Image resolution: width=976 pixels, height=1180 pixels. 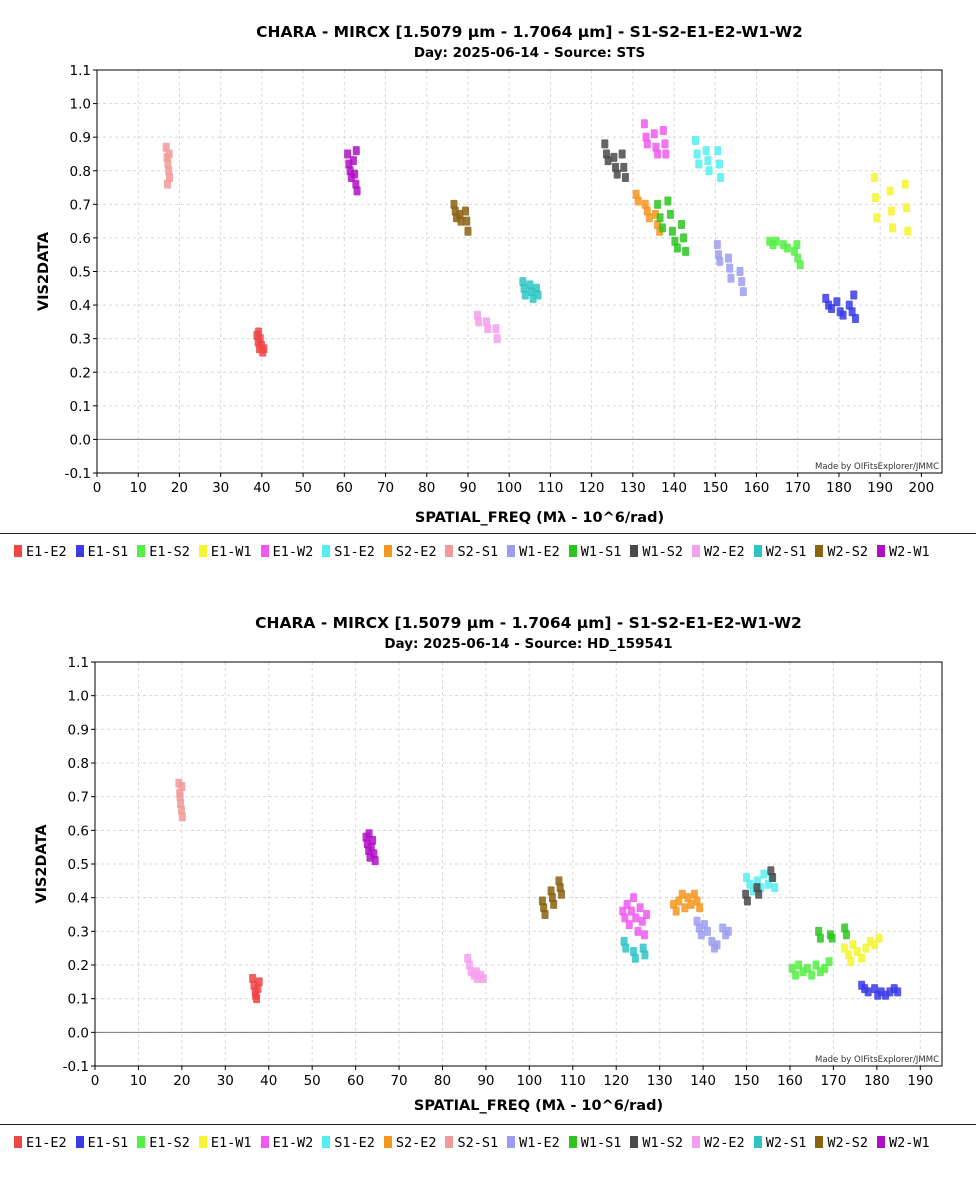 What do you see at coordinates (40, 1143) in the screenshot?
I see `legend-item-e1-e2: E1-E2` at bounding box center [40, 1143].